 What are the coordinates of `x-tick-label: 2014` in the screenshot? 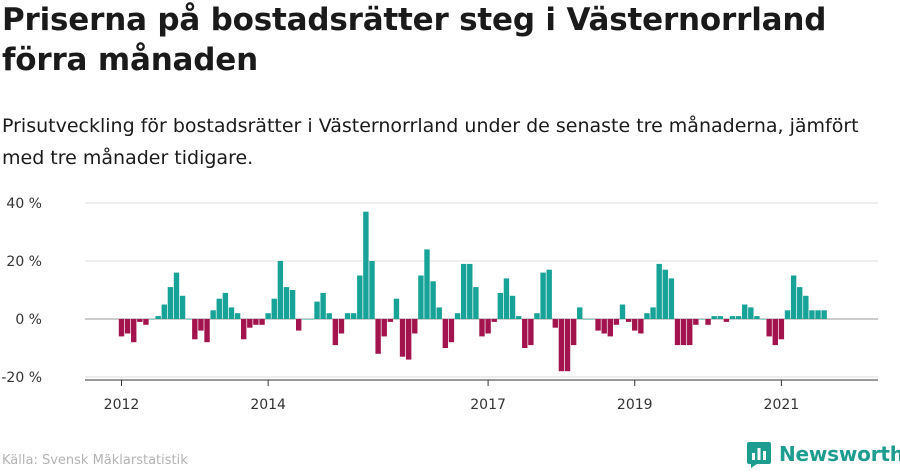 It's located at (268, 405).